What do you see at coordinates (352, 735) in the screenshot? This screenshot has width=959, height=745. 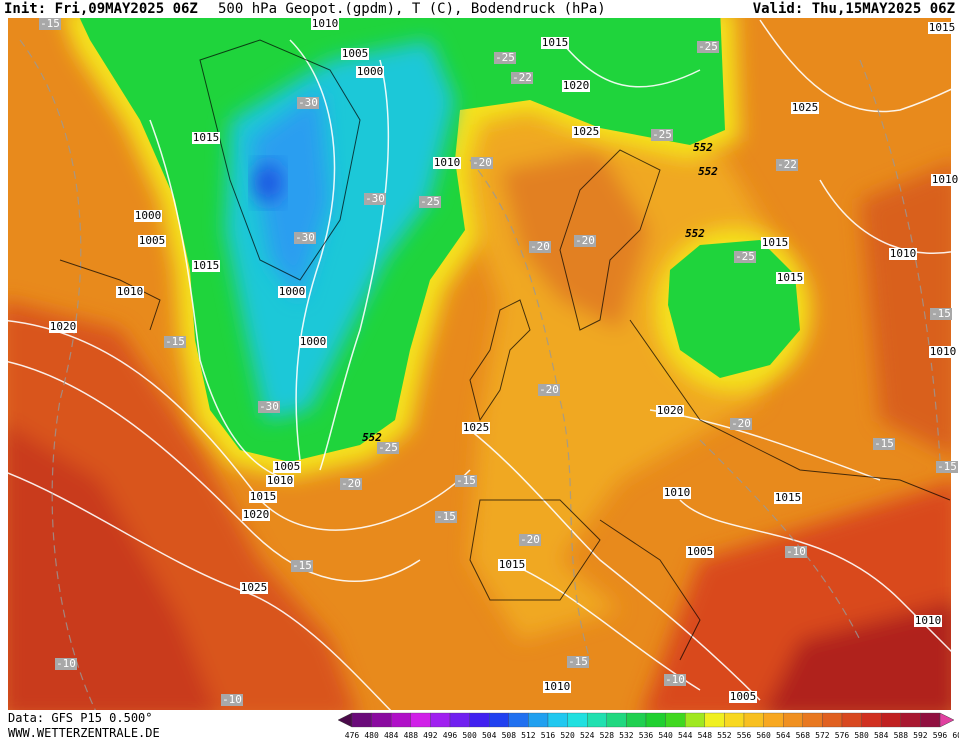 I see `colorbar-label: 476` at bounding box center [352, 735].